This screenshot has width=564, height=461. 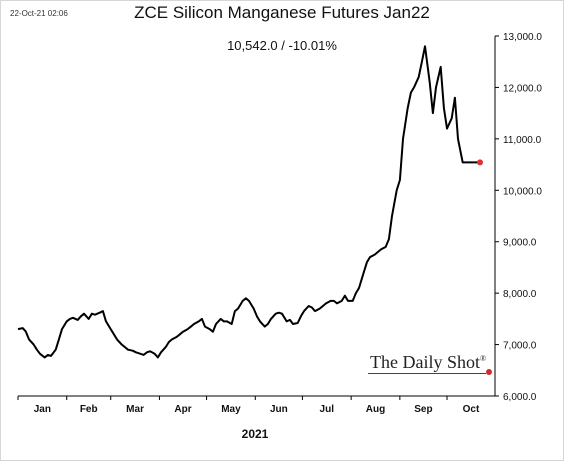 What do you see at coordinates (282, 12) in the screenshot?
I see `chart-title: ZCE Silicon Manganese Futures Jan22` at bounding box center [282, 12].